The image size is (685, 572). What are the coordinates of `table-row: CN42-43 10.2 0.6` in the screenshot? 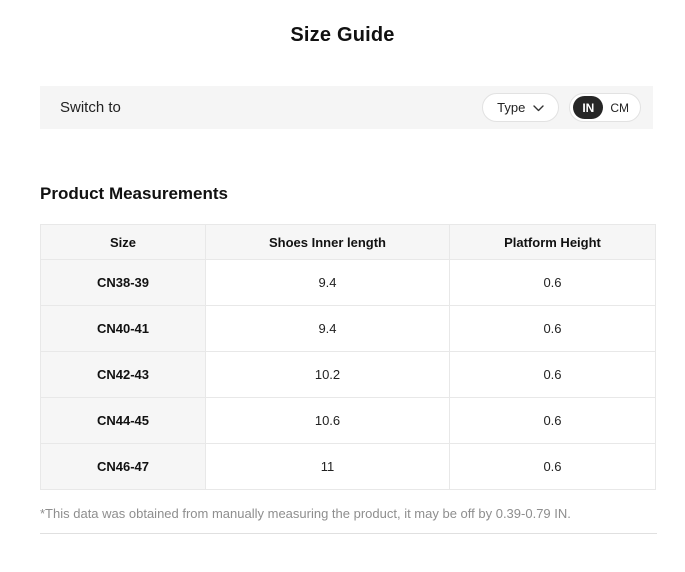 It's located at (348, 374).